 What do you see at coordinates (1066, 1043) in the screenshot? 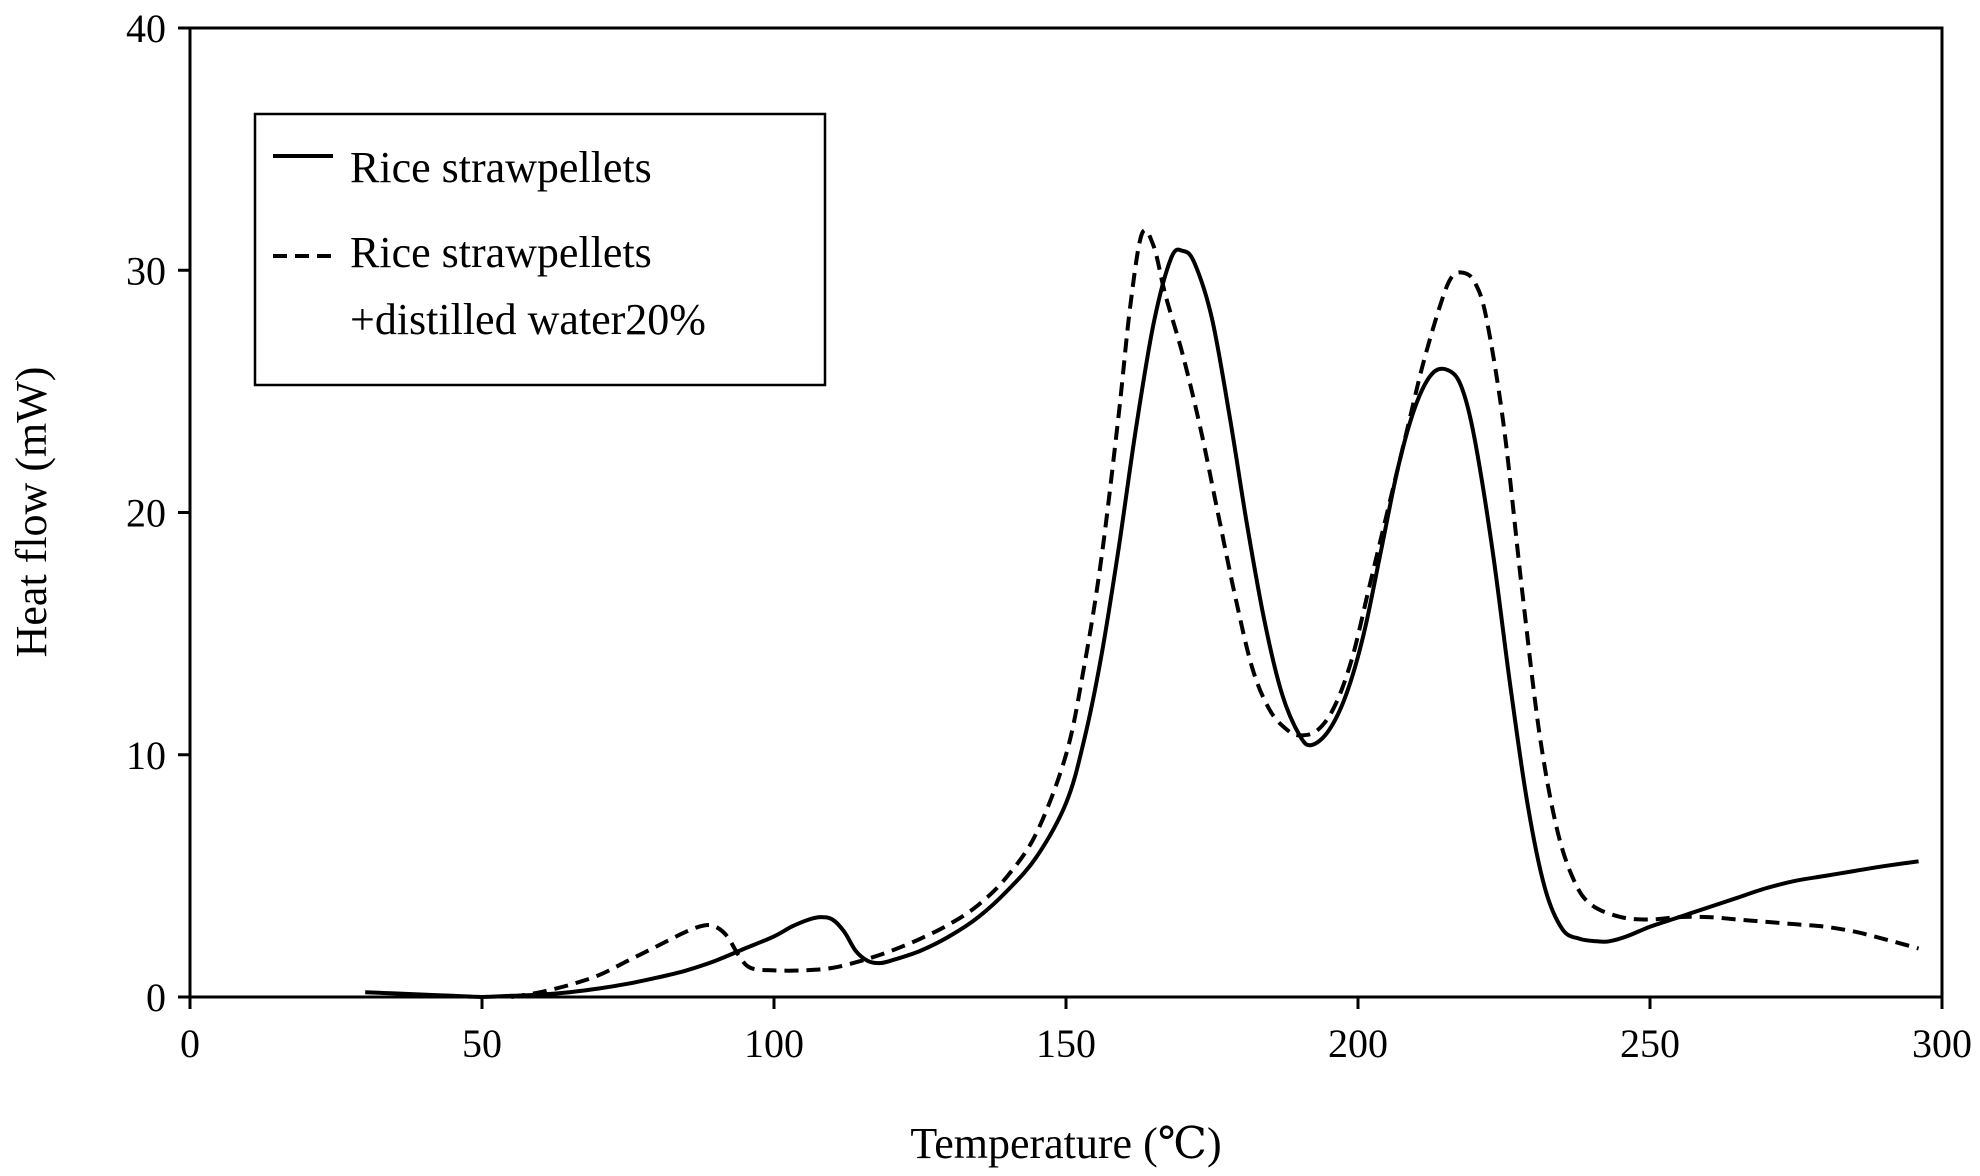
I see `x-tick-label: 150` at bounding box center [1066, 1043].